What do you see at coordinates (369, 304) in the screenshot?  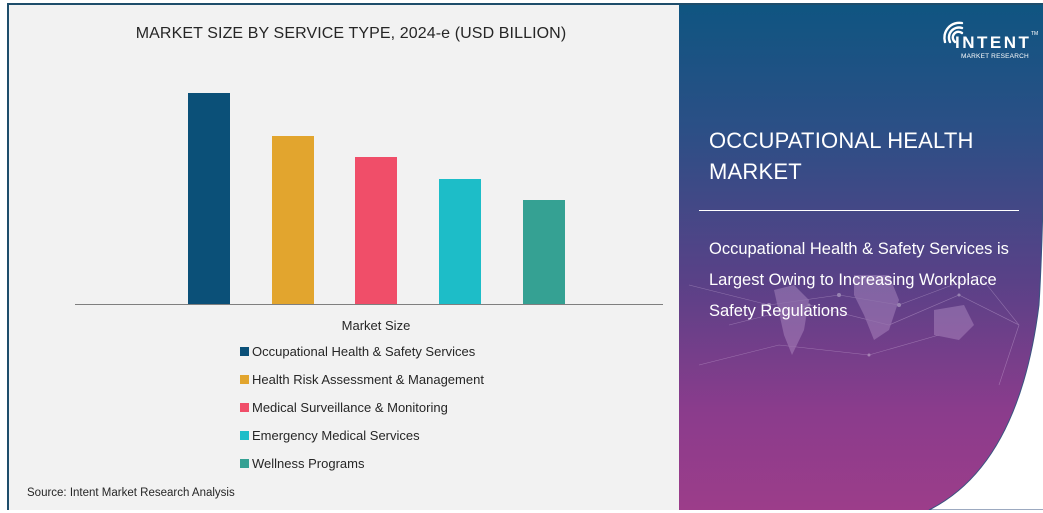 I see `x-axis-line` at bounding box center [369, 304].